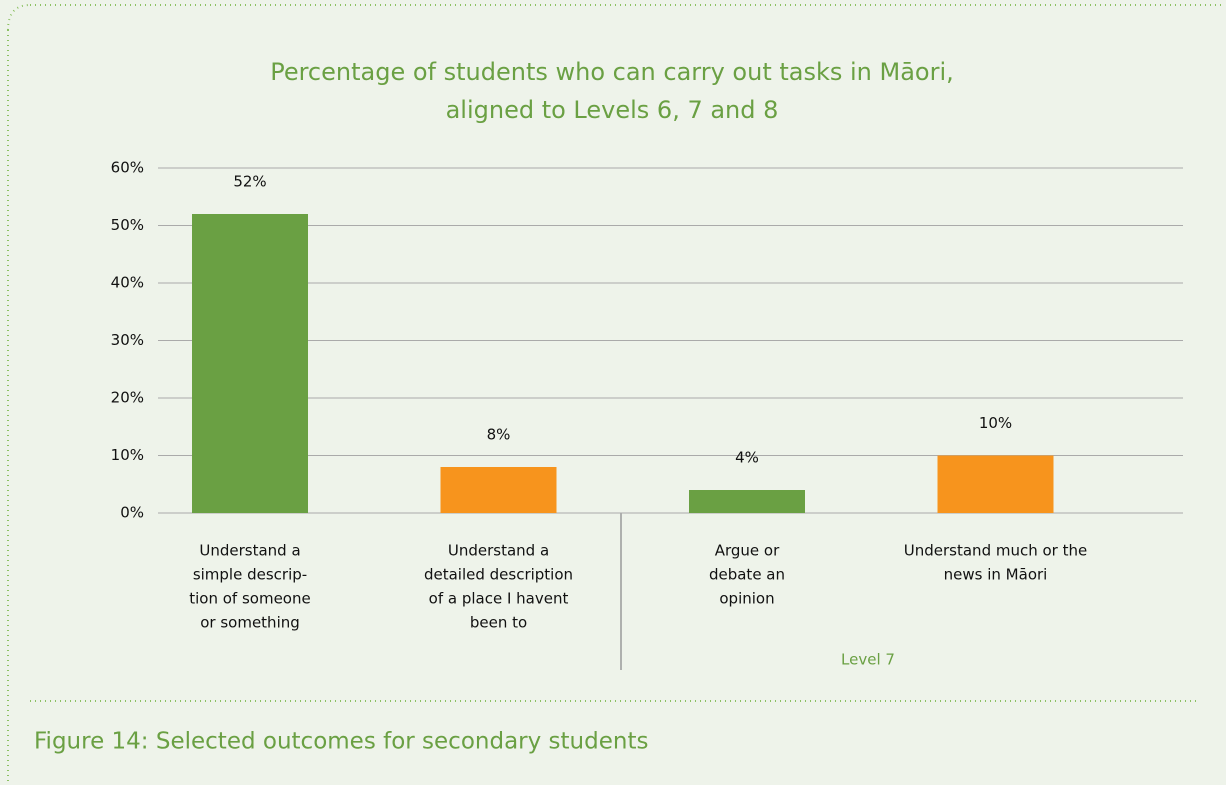 The width and height of the screenshot is (1226, 785). Describe the element at coordinates (499, 599) in the screenshot. I see `x-tick-label: of a place I havent` at that location.